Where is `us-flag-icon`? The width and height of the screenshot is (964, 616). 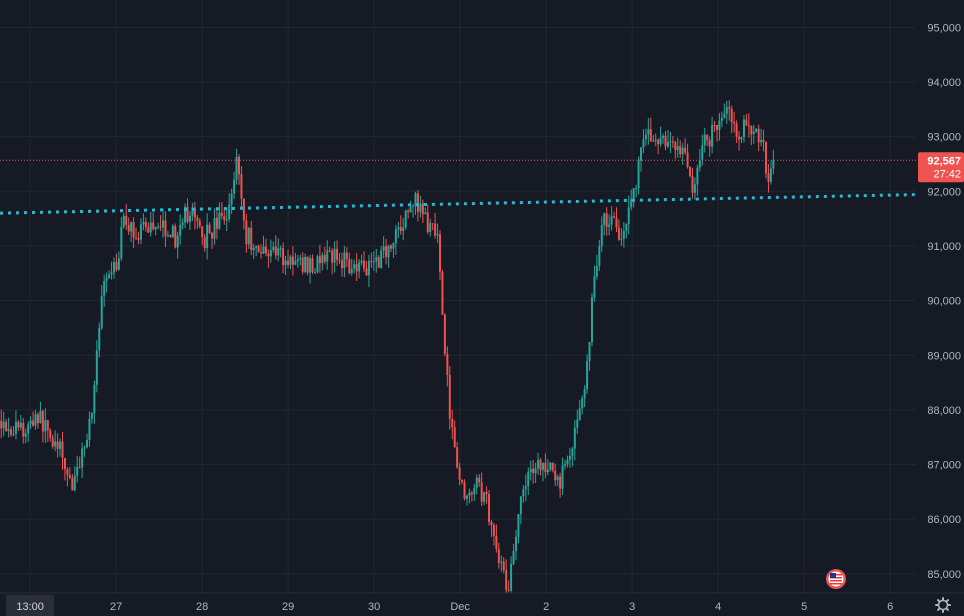 us-flag-icon is located at coordinates (836, 579).